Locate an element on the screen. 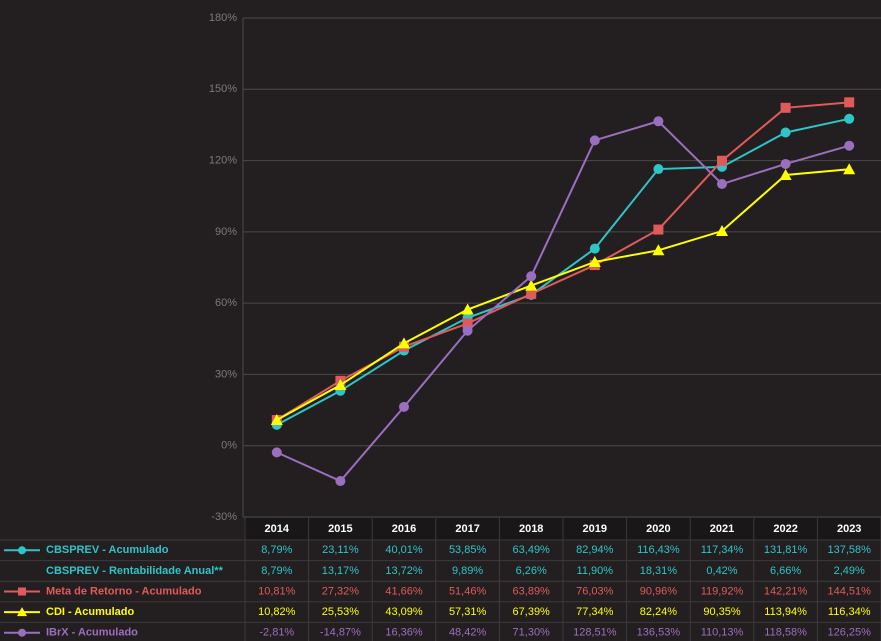  table-cell: -2,81% is located at coordinates (276, 633).